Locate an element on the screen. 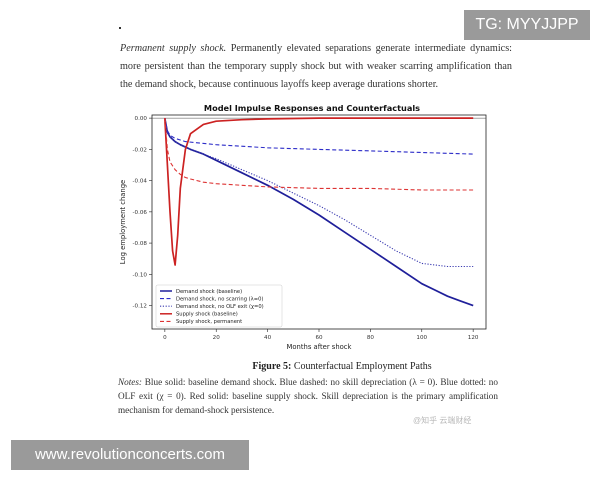  x-tick-label: 0 is located at coordinates (165, 338).